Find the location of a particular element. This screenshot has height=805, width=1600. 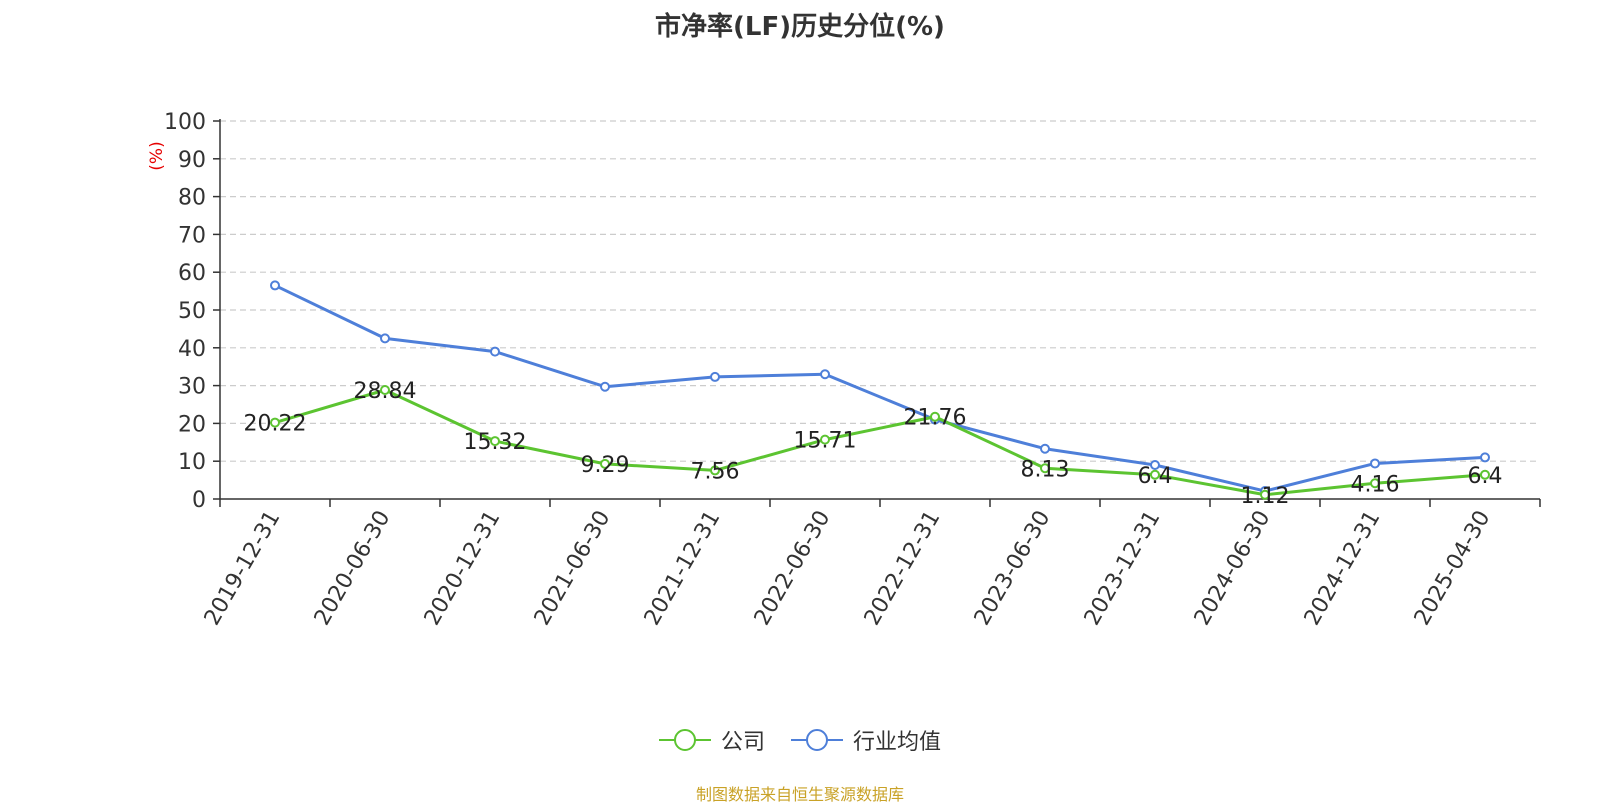

series-line-company is located at coordinates (880, 442).